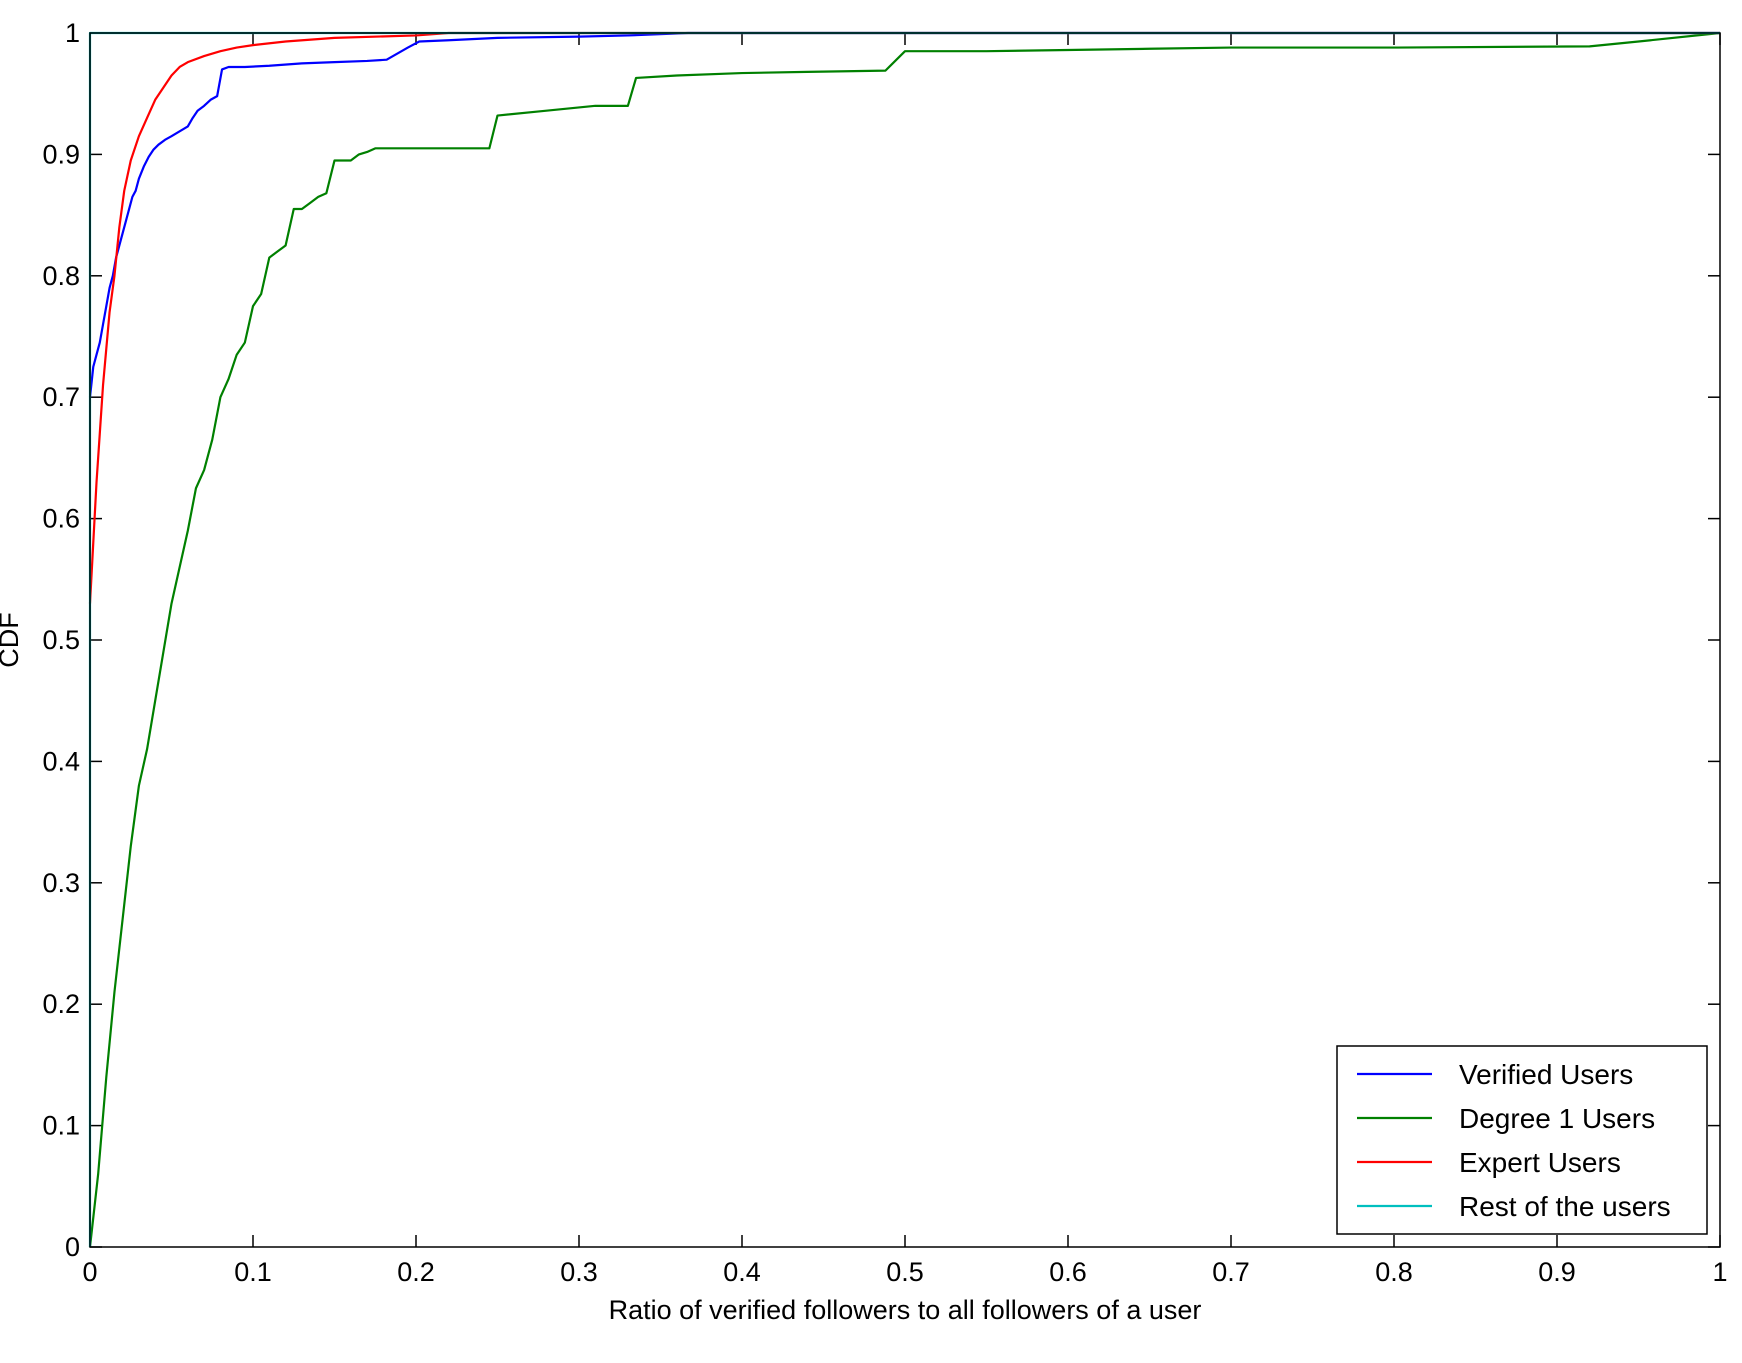 This screenshot has height=1363, width=1742. I want to click on y-tick-label: 0.5, so click(61, 640).